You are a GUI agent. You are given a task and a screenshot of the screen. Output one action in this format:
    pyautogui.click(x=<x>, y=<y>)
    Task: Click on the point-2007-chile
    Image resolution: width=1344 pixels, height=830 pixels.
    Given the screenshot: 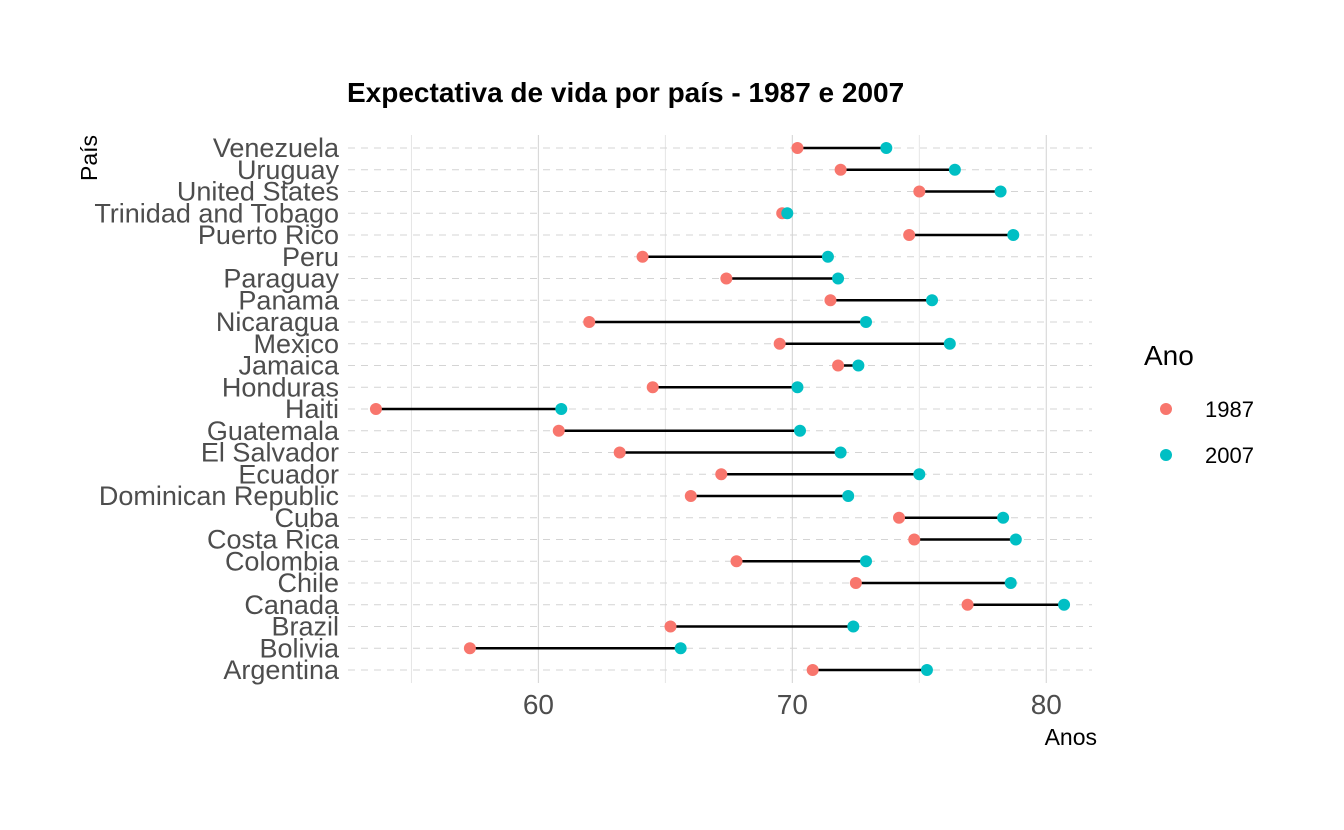 What is the action you would take?
    pyautogui.click(x=1010, y=583)
    